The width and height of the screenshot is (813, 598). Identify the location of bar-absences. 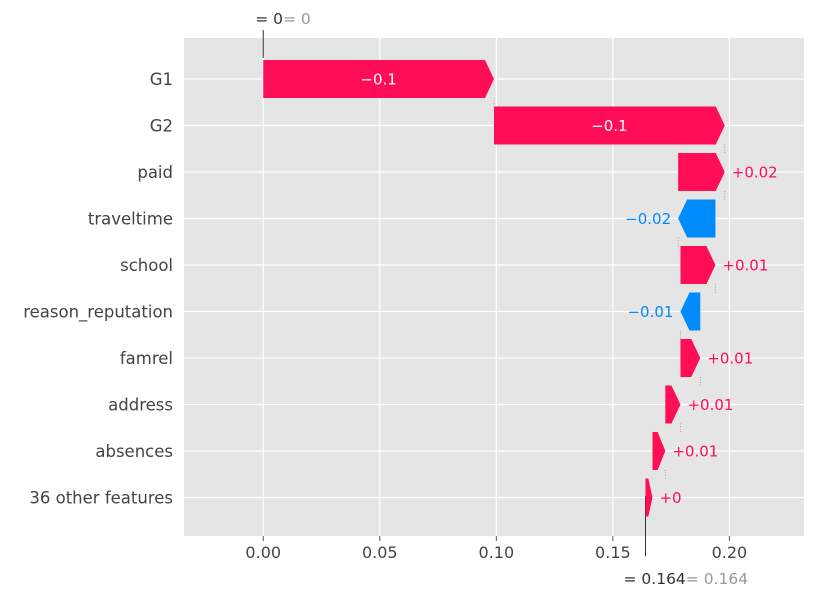
(659, 451).